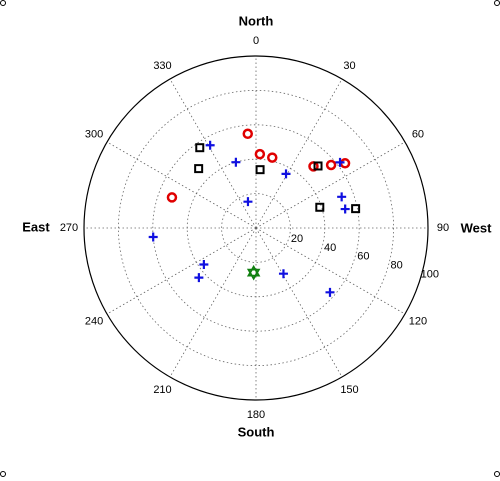  I want to click on east-label: East, so click(36, 226).